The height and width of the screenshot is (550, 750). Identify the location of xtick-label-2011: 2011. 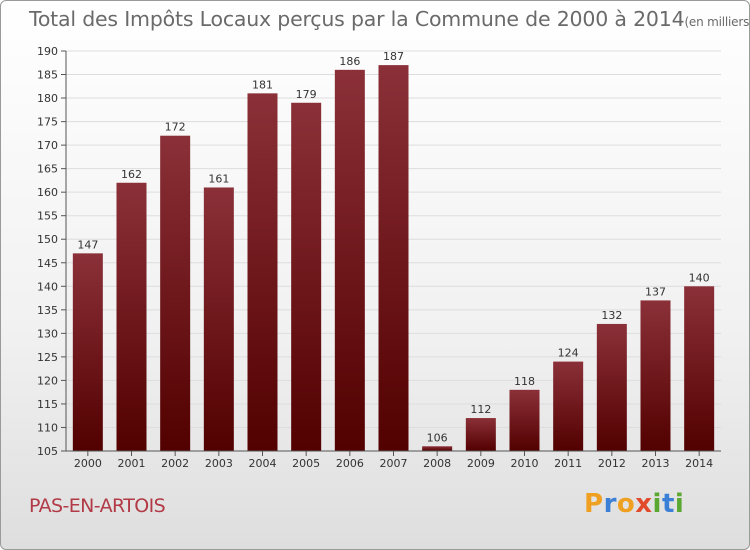
(568, 463).